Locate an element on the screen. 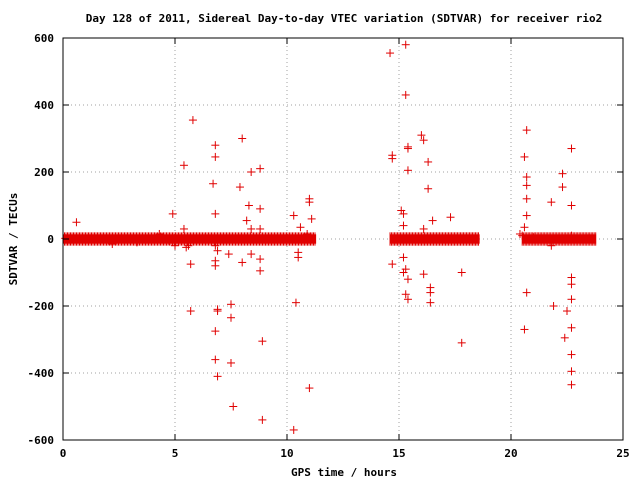  x-tick-label: 25 is located at coordinates (622, 453).